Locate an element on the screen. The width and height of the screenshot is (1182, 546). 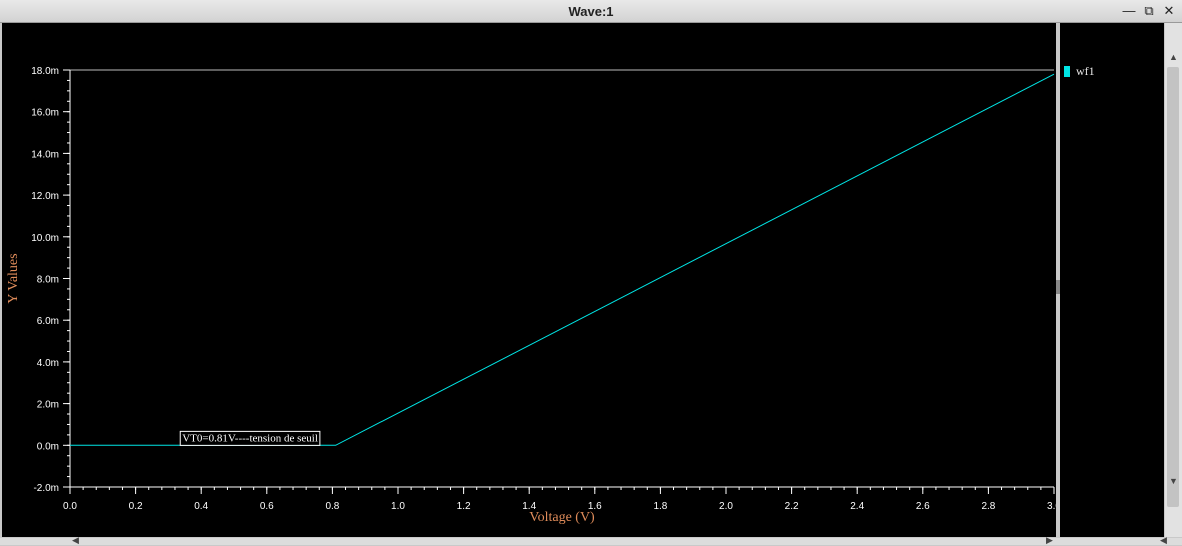
y-tick-label: 6.0m is located at coordinates (48, 321).